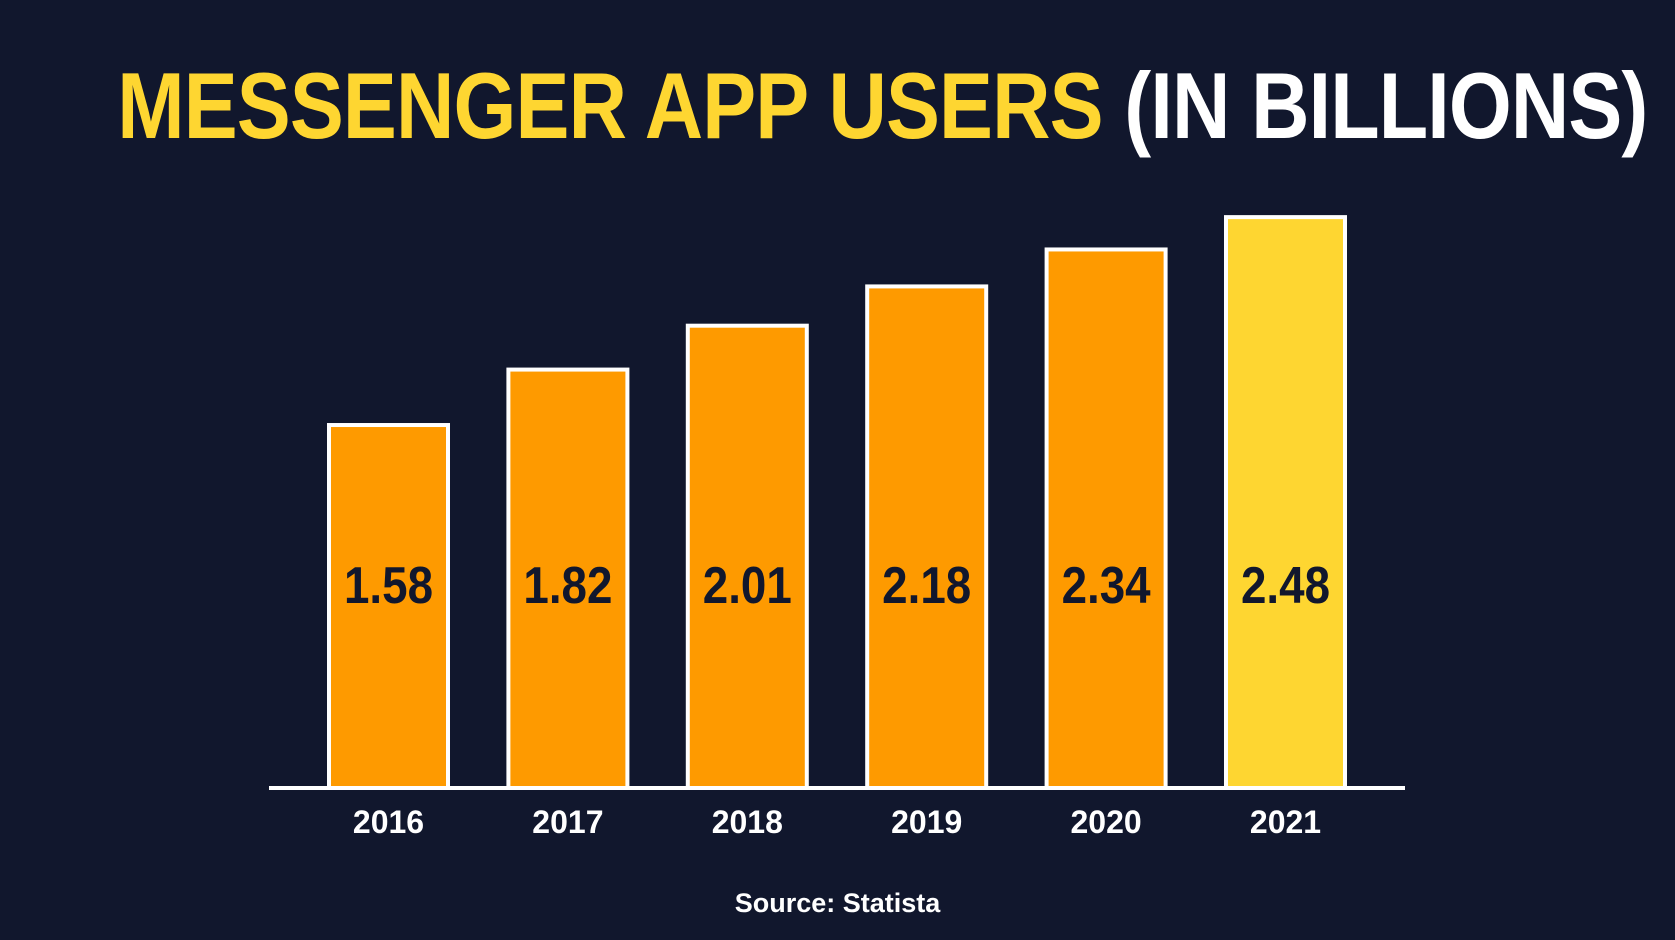  Describe the element at coordinates (747, 585) in the screenshot. I see `value-label: 2.01` at that location.